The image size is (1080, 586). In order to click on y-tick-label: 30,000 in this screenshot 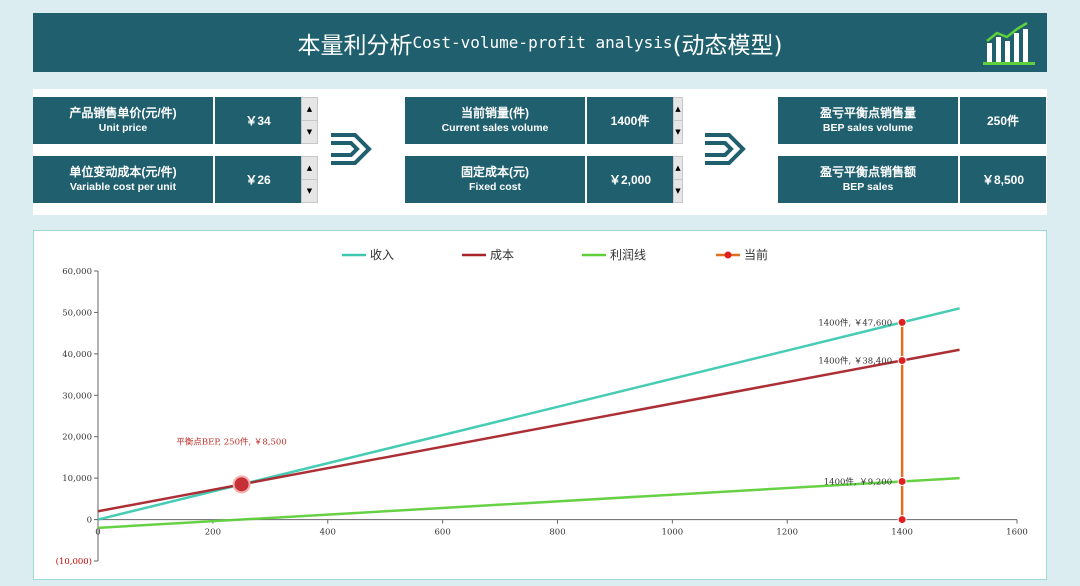, I will do `click(77, 396)`.